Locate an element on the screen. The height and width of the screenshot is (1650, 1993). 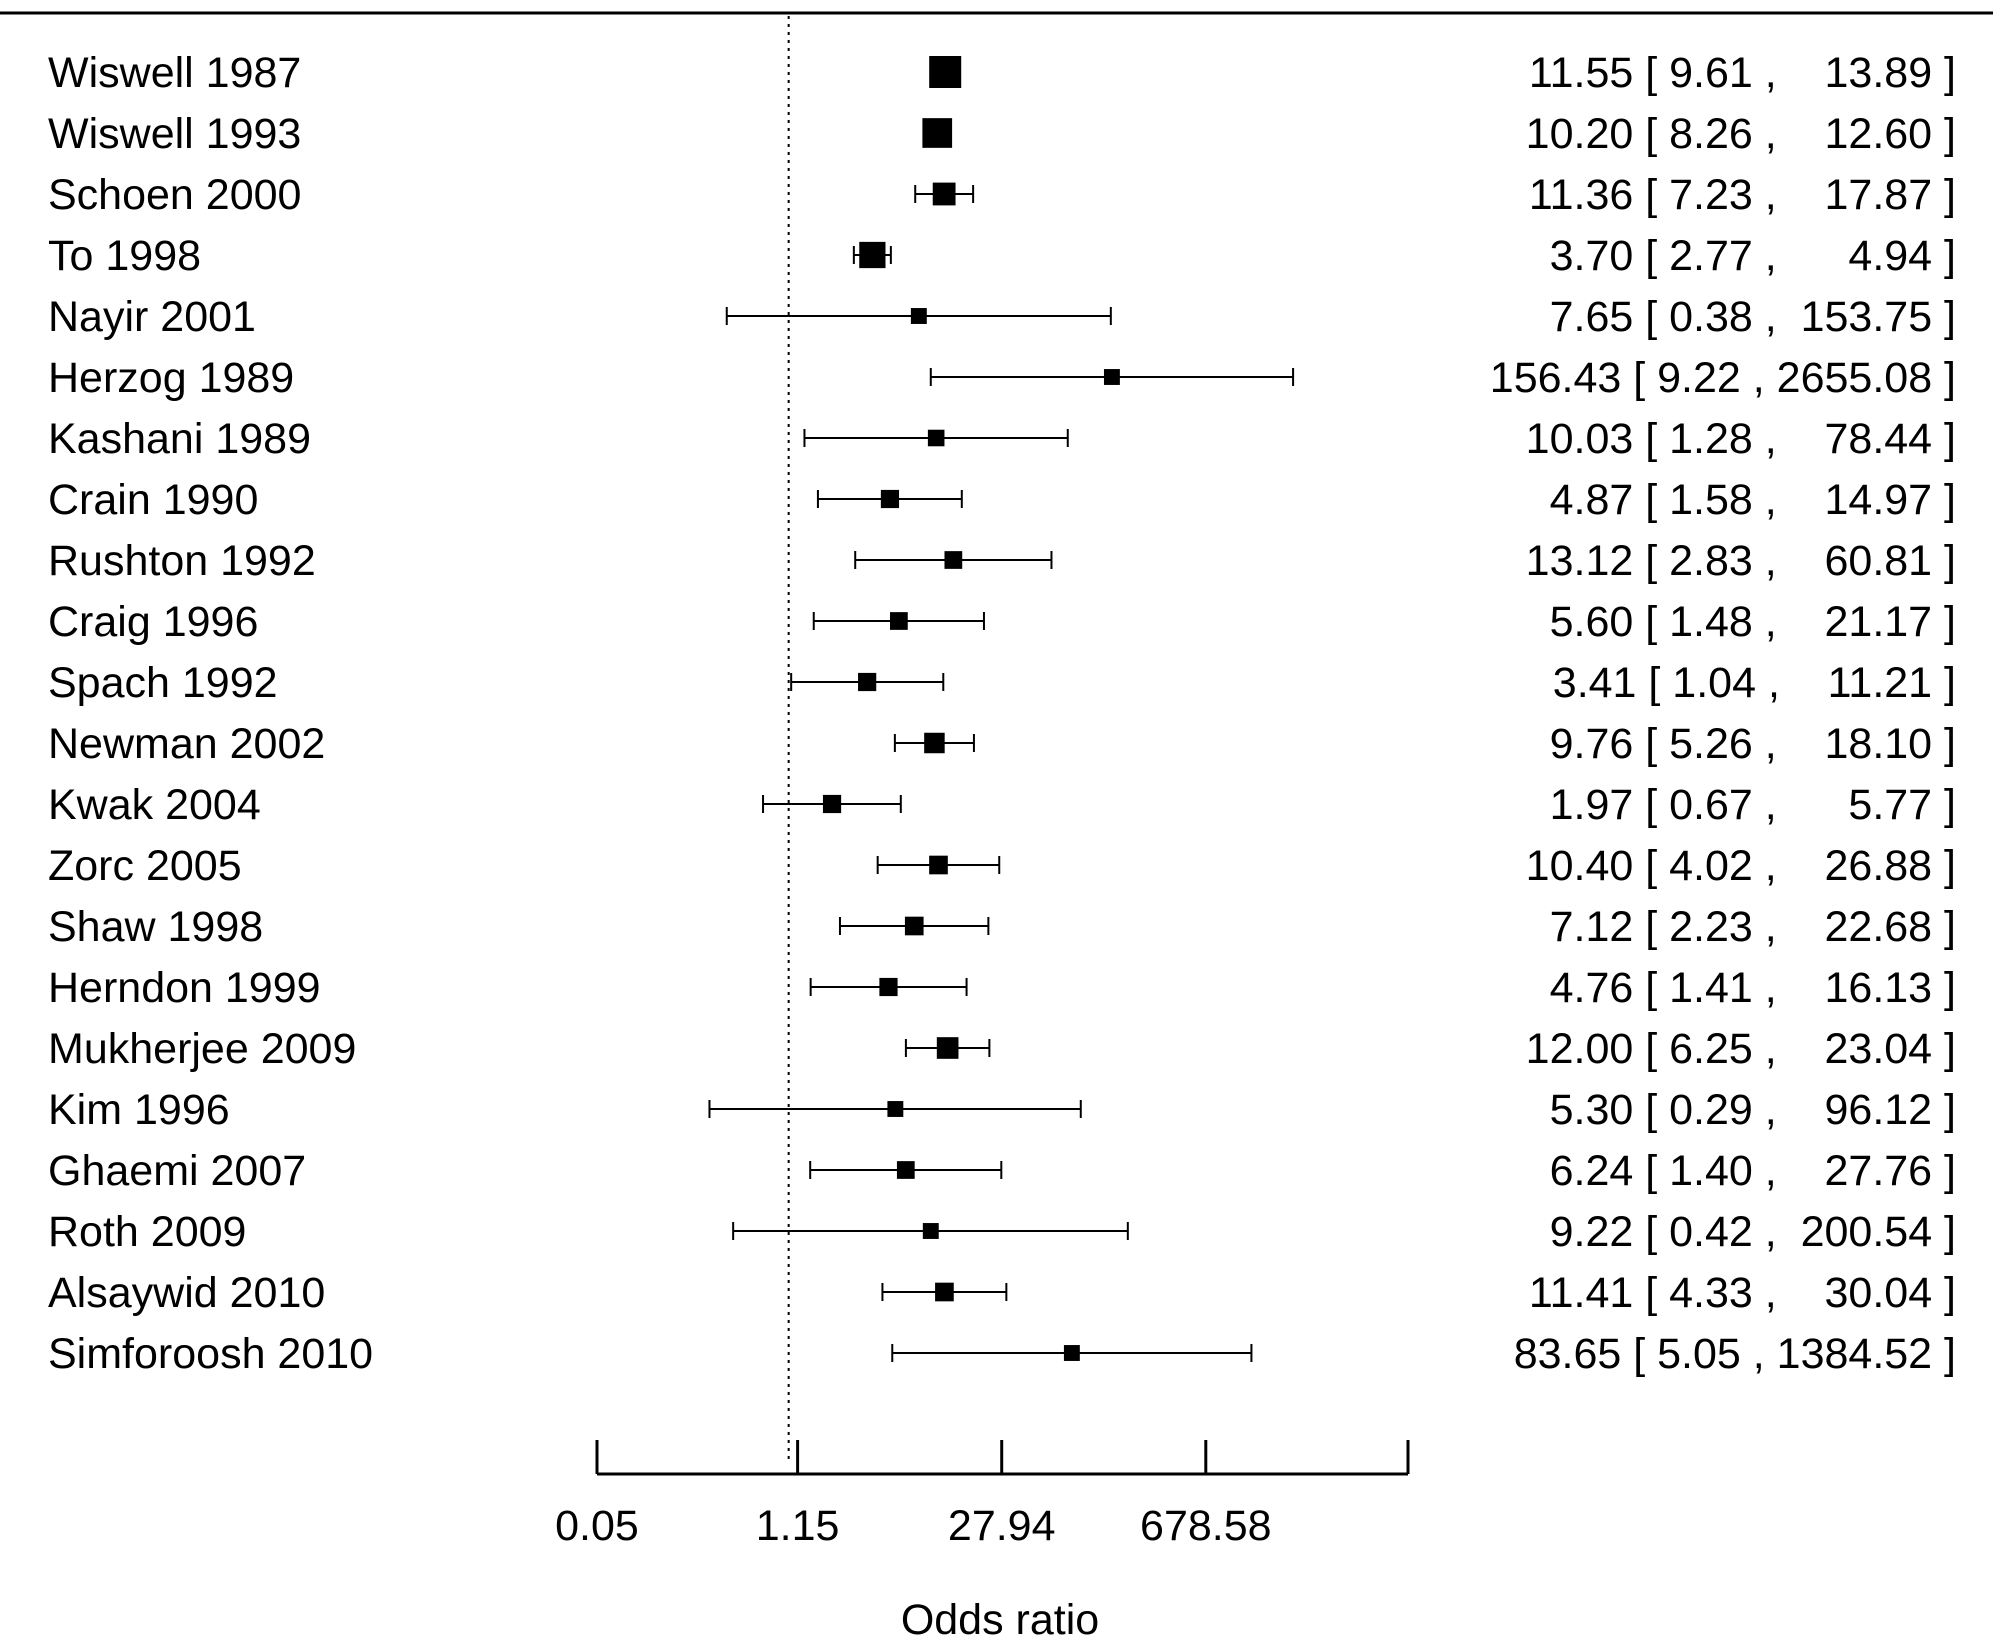
ci-text: 1.97 [ 0.67 , 5.77 ] is located at coordinates (1753, 805).